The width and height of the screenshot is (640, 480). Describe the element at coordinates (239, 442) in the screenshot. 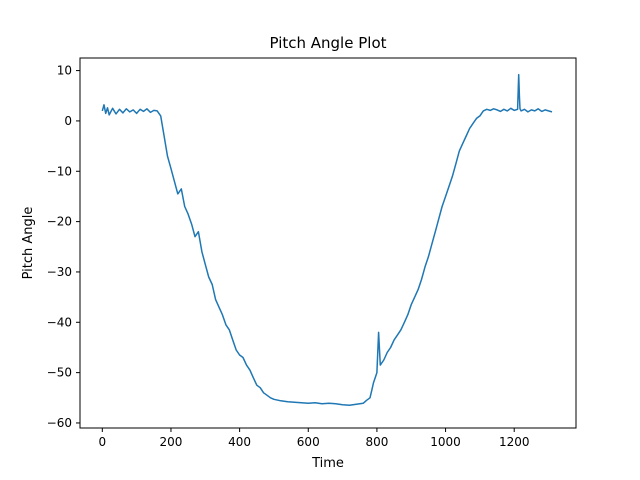

I see `x-tick-label: 400` at that location.